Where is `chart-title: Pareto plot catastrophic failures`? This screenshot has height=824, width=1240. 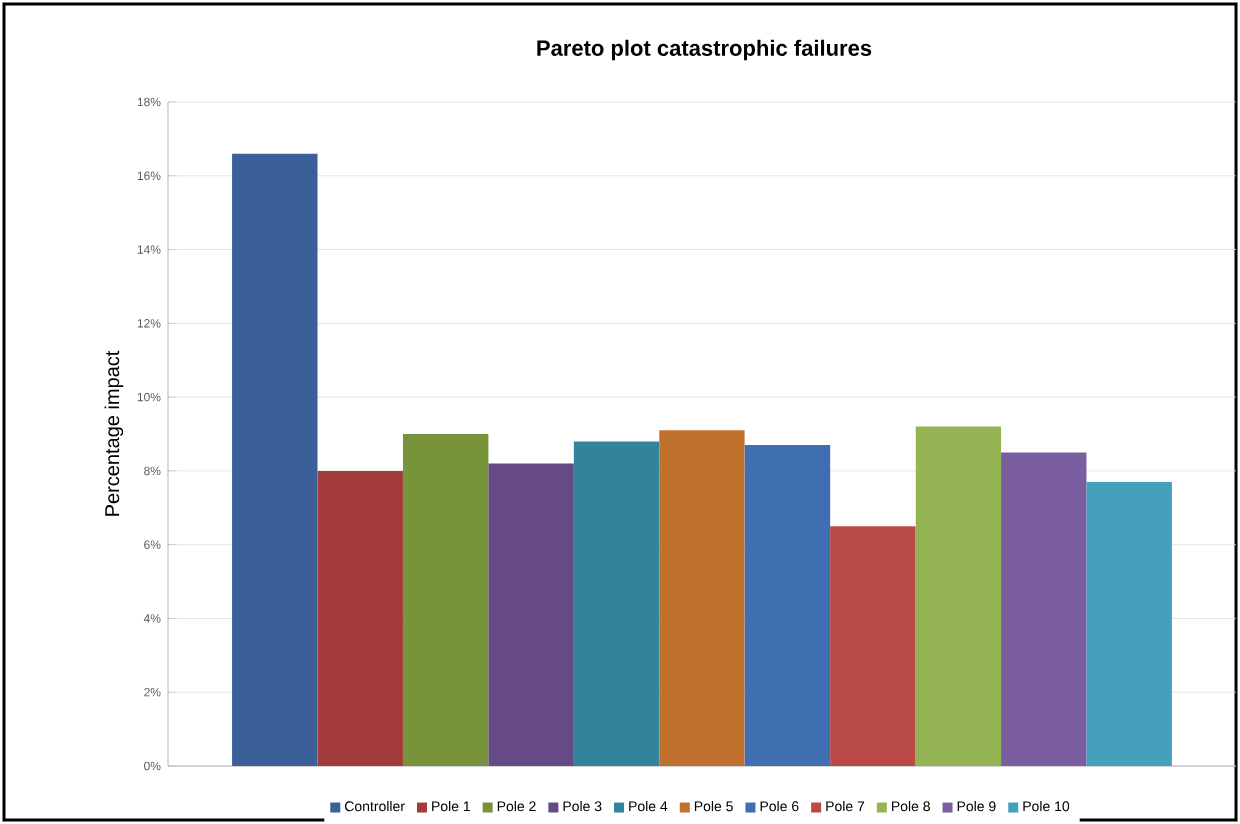
chart-title: Pareto plot catastrophic failures is located at coordinates (704, 50).